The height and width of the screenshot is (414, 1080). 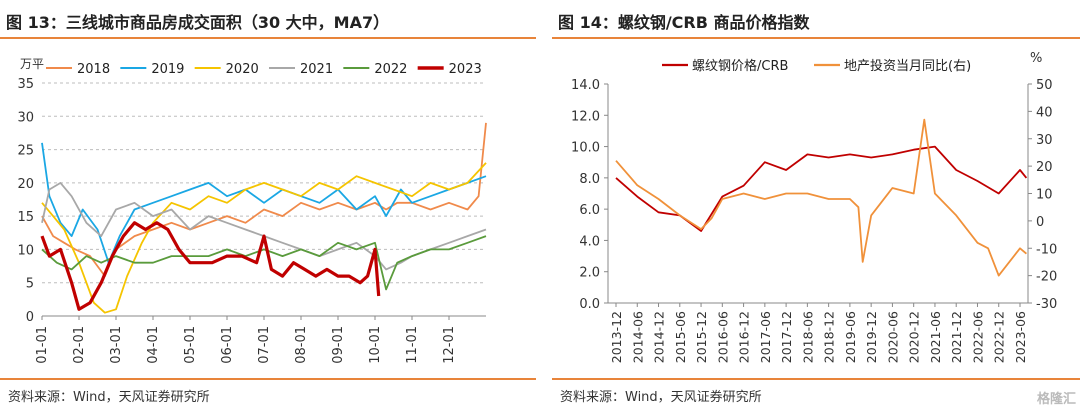 I want to click on y2-tick-label: 20, so click(x=1044, y=167).